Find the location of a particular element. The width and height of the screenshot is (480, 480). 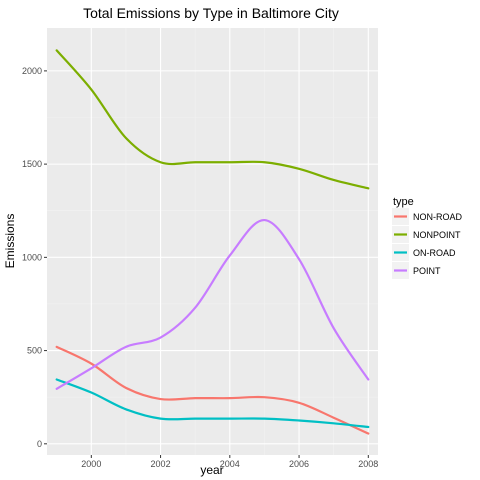

x-tick-label: 2004 is located at coordinates (230, 464).